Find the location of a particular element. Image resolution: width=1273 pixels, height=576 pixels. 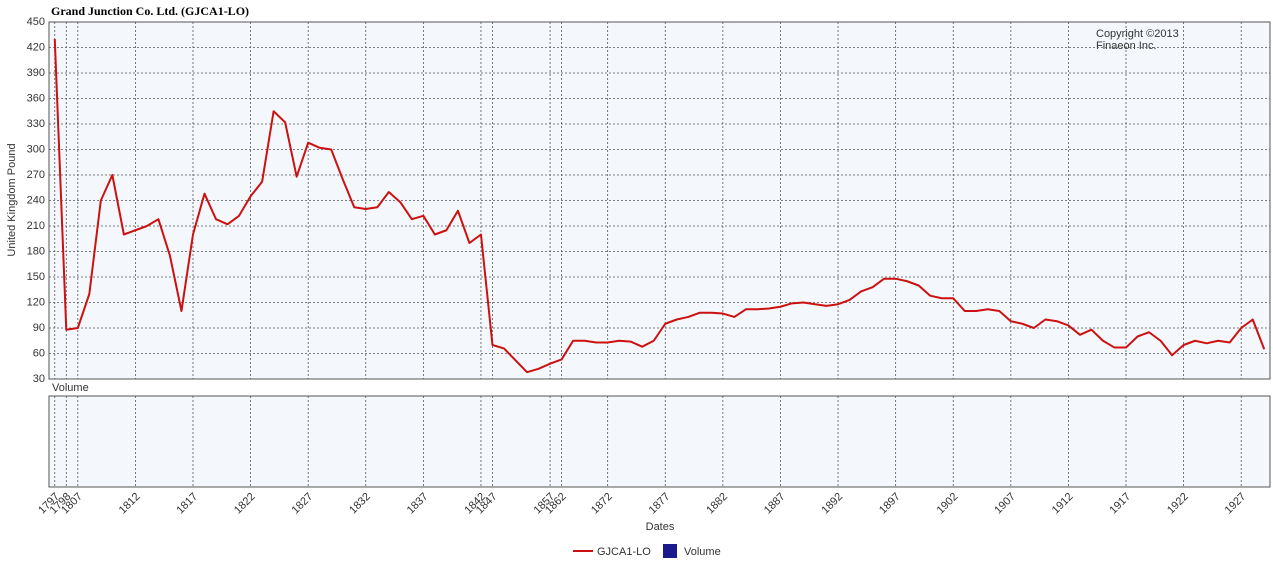

y-tick-label: 90 is located at coordinates (39, 328).